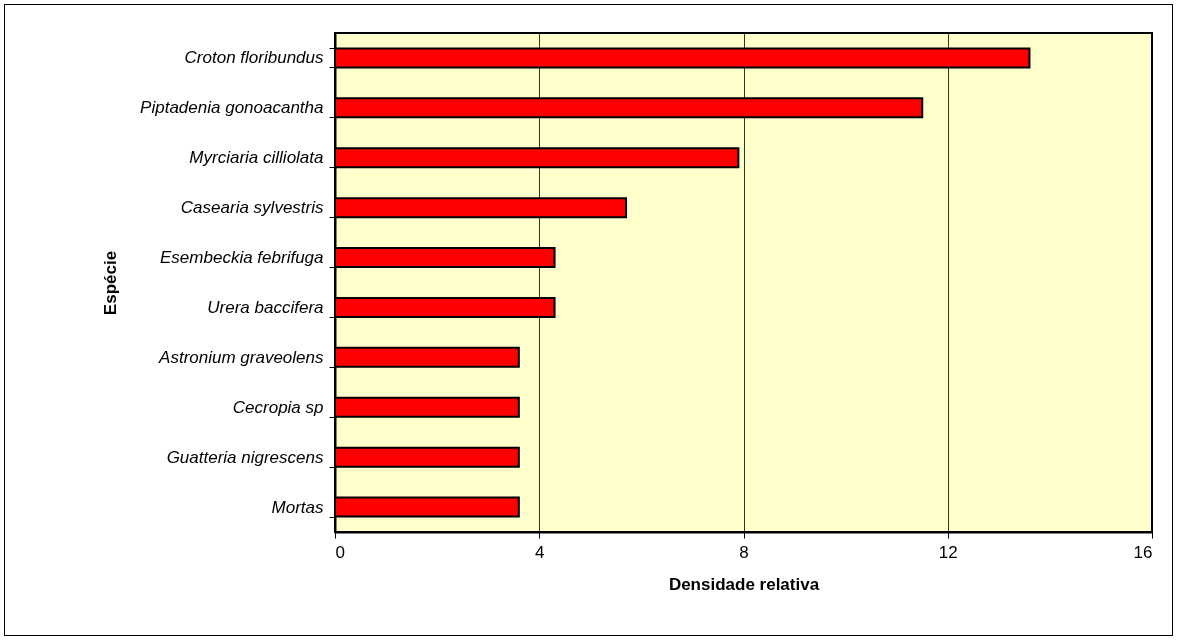 The width and height of the screenshot is (1177, 640). Describe the element at coordinates (241, 357) in the screenshot. I see `y-tick-label: Astronium graveolens` at that location.